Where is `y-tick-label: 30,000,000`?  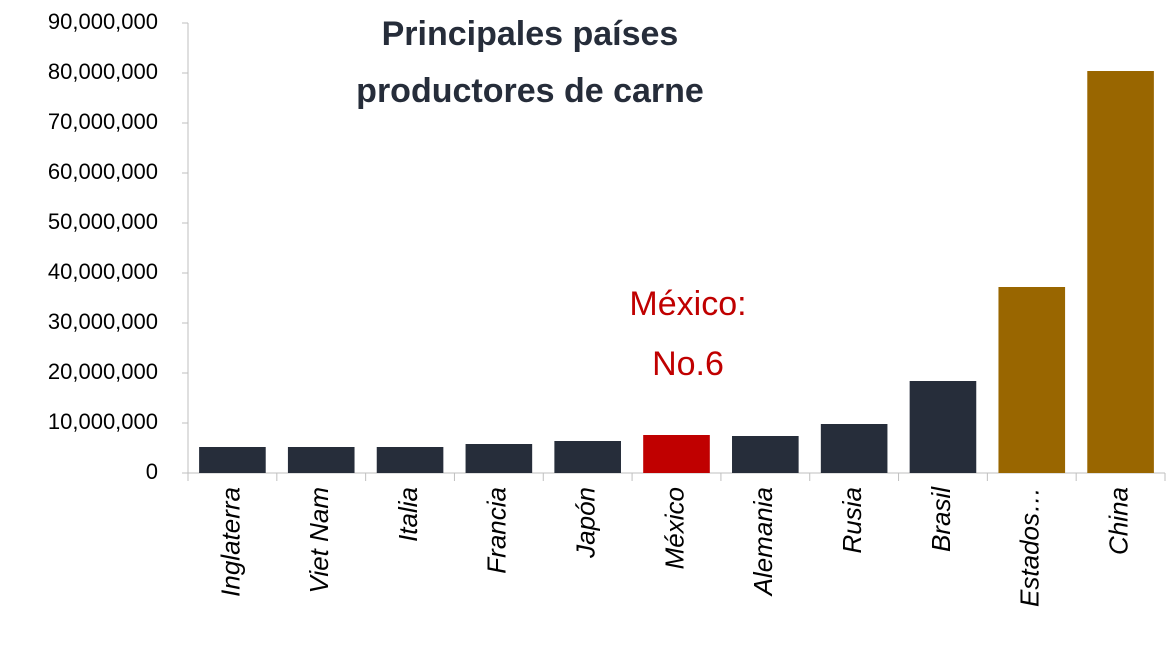 y-tick-label: 30,000,000 is located at coordinates (103, 321).